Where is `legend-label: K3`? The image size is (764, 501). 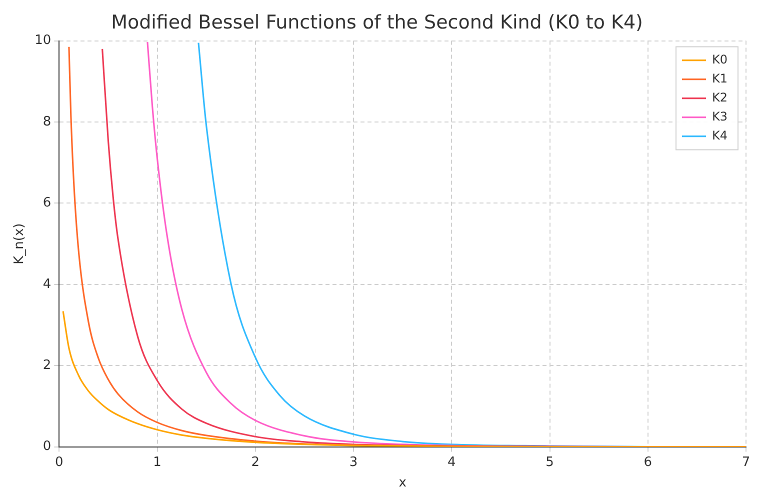
legend-label: K3 is located at coordinates (720, 116).